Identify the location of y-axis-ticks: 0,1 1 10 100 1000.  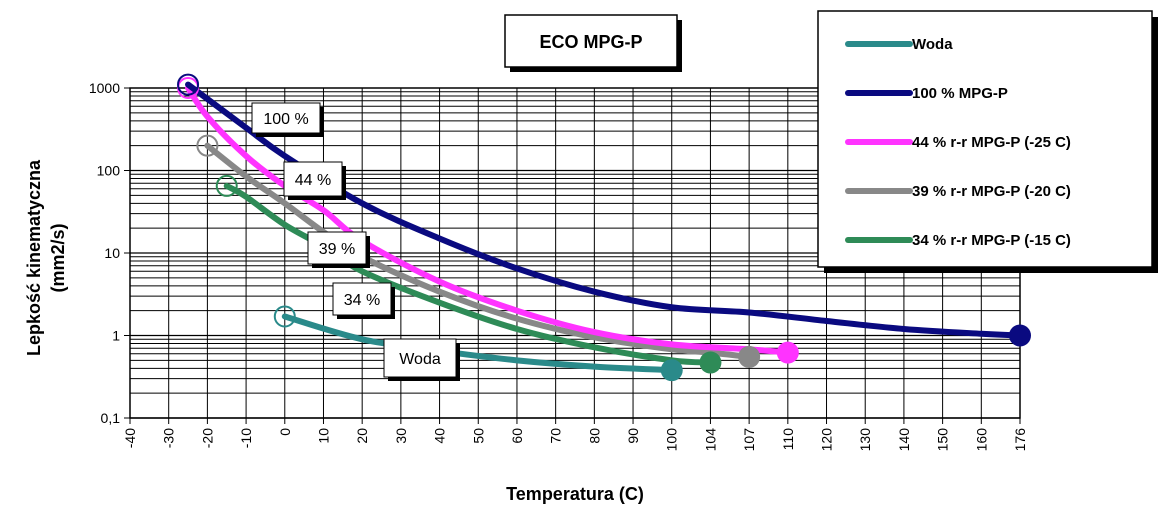
(109, 253).